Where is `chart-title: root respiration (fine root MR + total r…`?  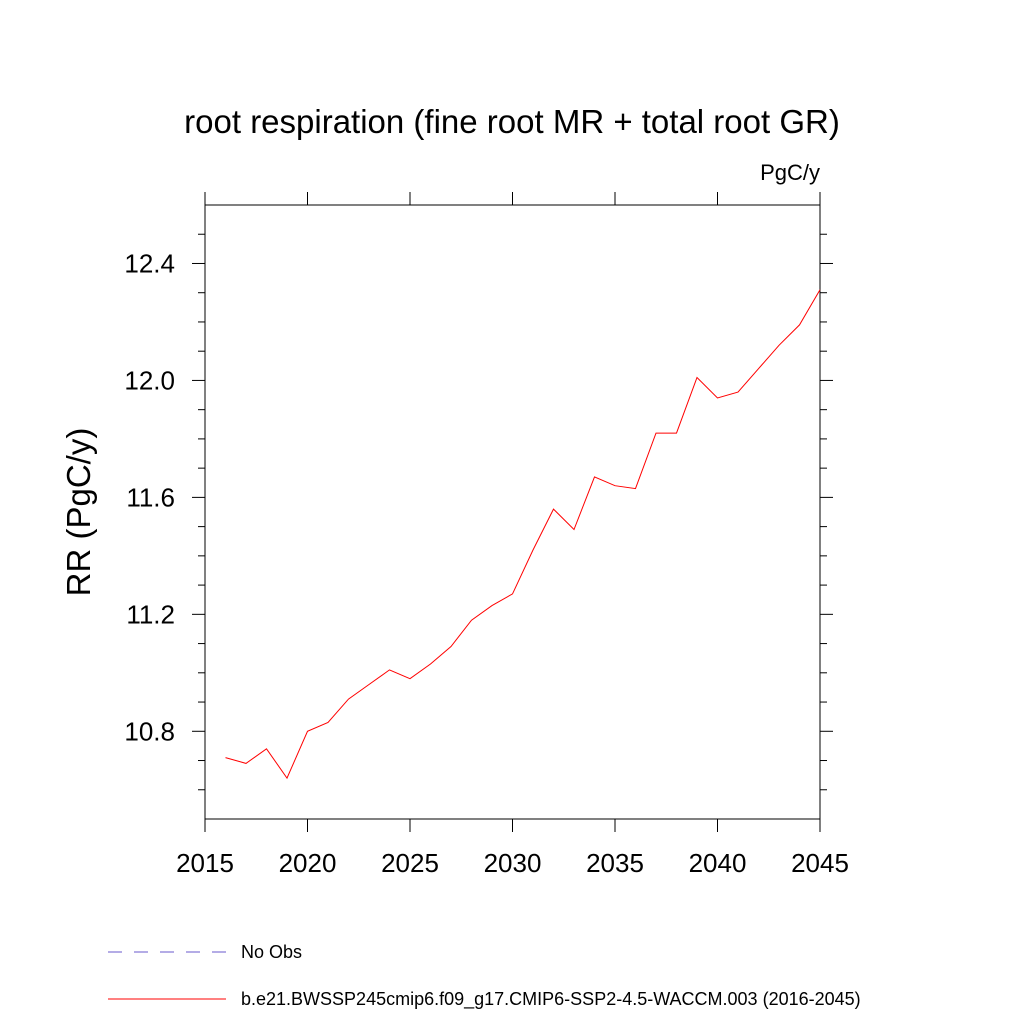
chart-title: root respiration (fine root MR + total r… is located at coordinates (512, 121).